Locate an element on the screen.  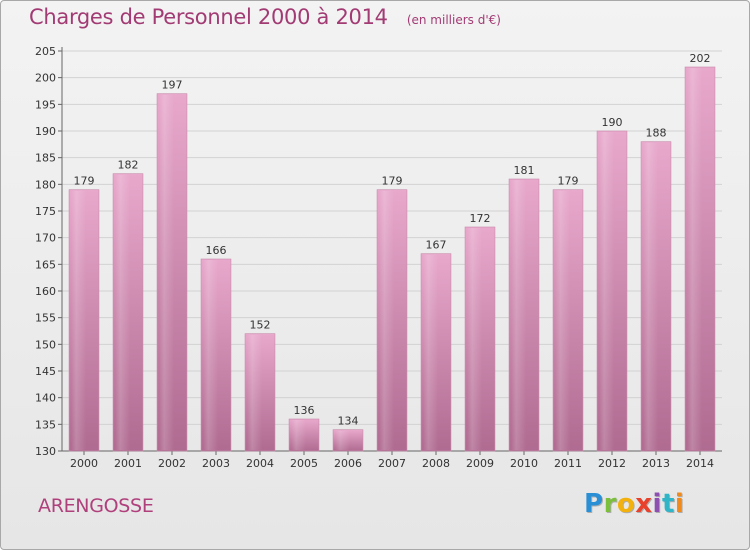
y-tick-label: 150 is located at coordinates (45, 344).